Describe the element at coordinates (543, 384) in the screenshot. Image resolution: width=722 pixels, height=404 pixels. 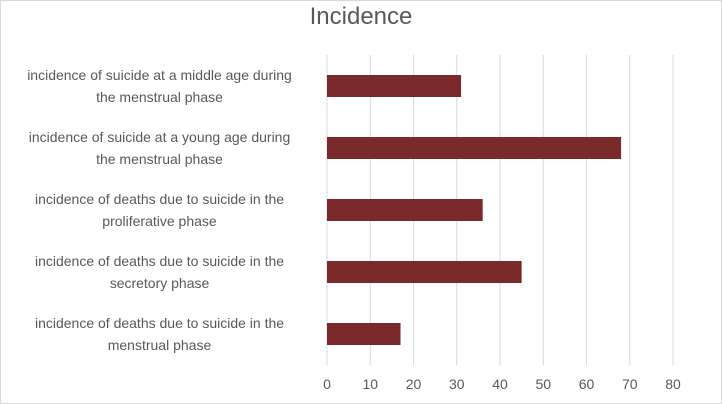
I see `x-tick-label: 50` at that location.